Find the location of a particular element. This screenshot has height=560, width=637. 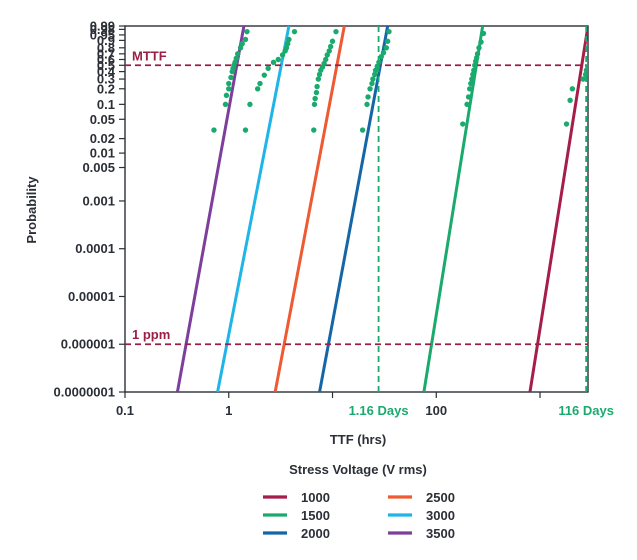

legend-label-3500: 3500 is located at coordinates (440, 533).